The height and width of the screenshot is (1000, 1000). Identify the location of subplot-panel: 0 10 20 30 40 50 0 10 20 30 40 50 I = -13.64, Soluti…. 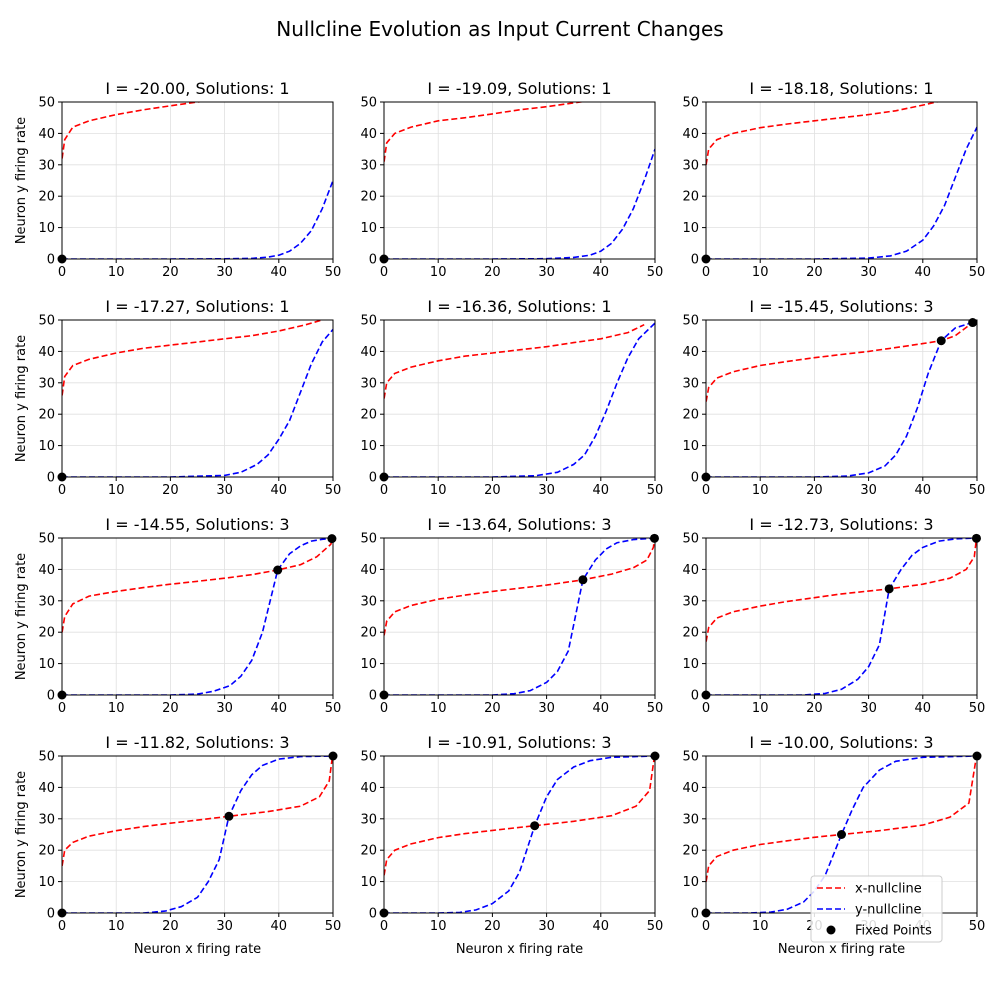
(511, 615).